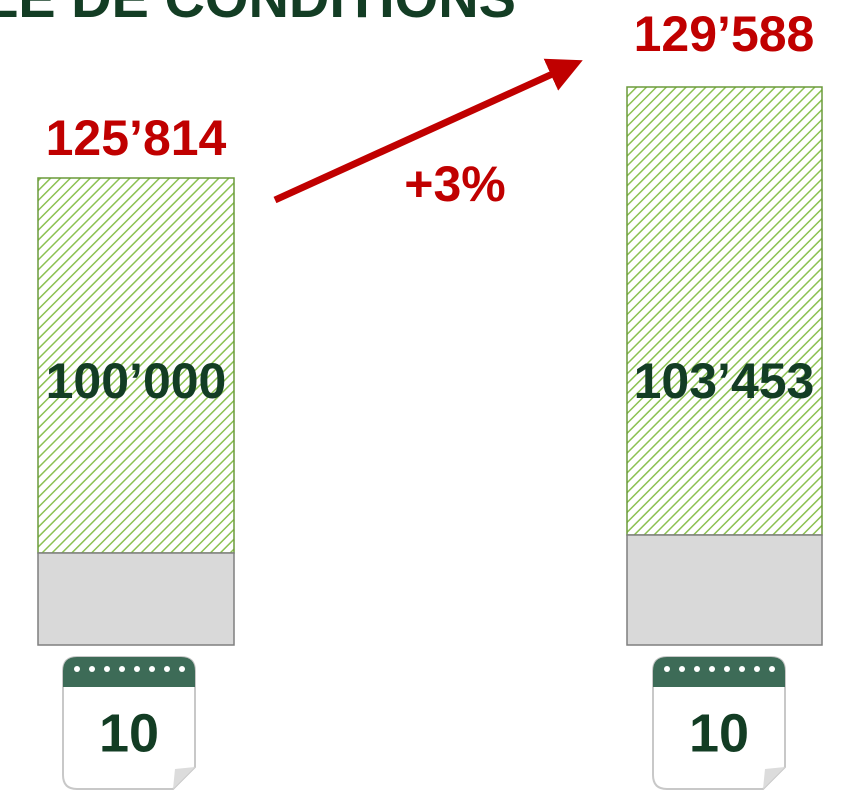 The image size is (858, 791). I want to click on total-label: 125’814, so click(136, 138).